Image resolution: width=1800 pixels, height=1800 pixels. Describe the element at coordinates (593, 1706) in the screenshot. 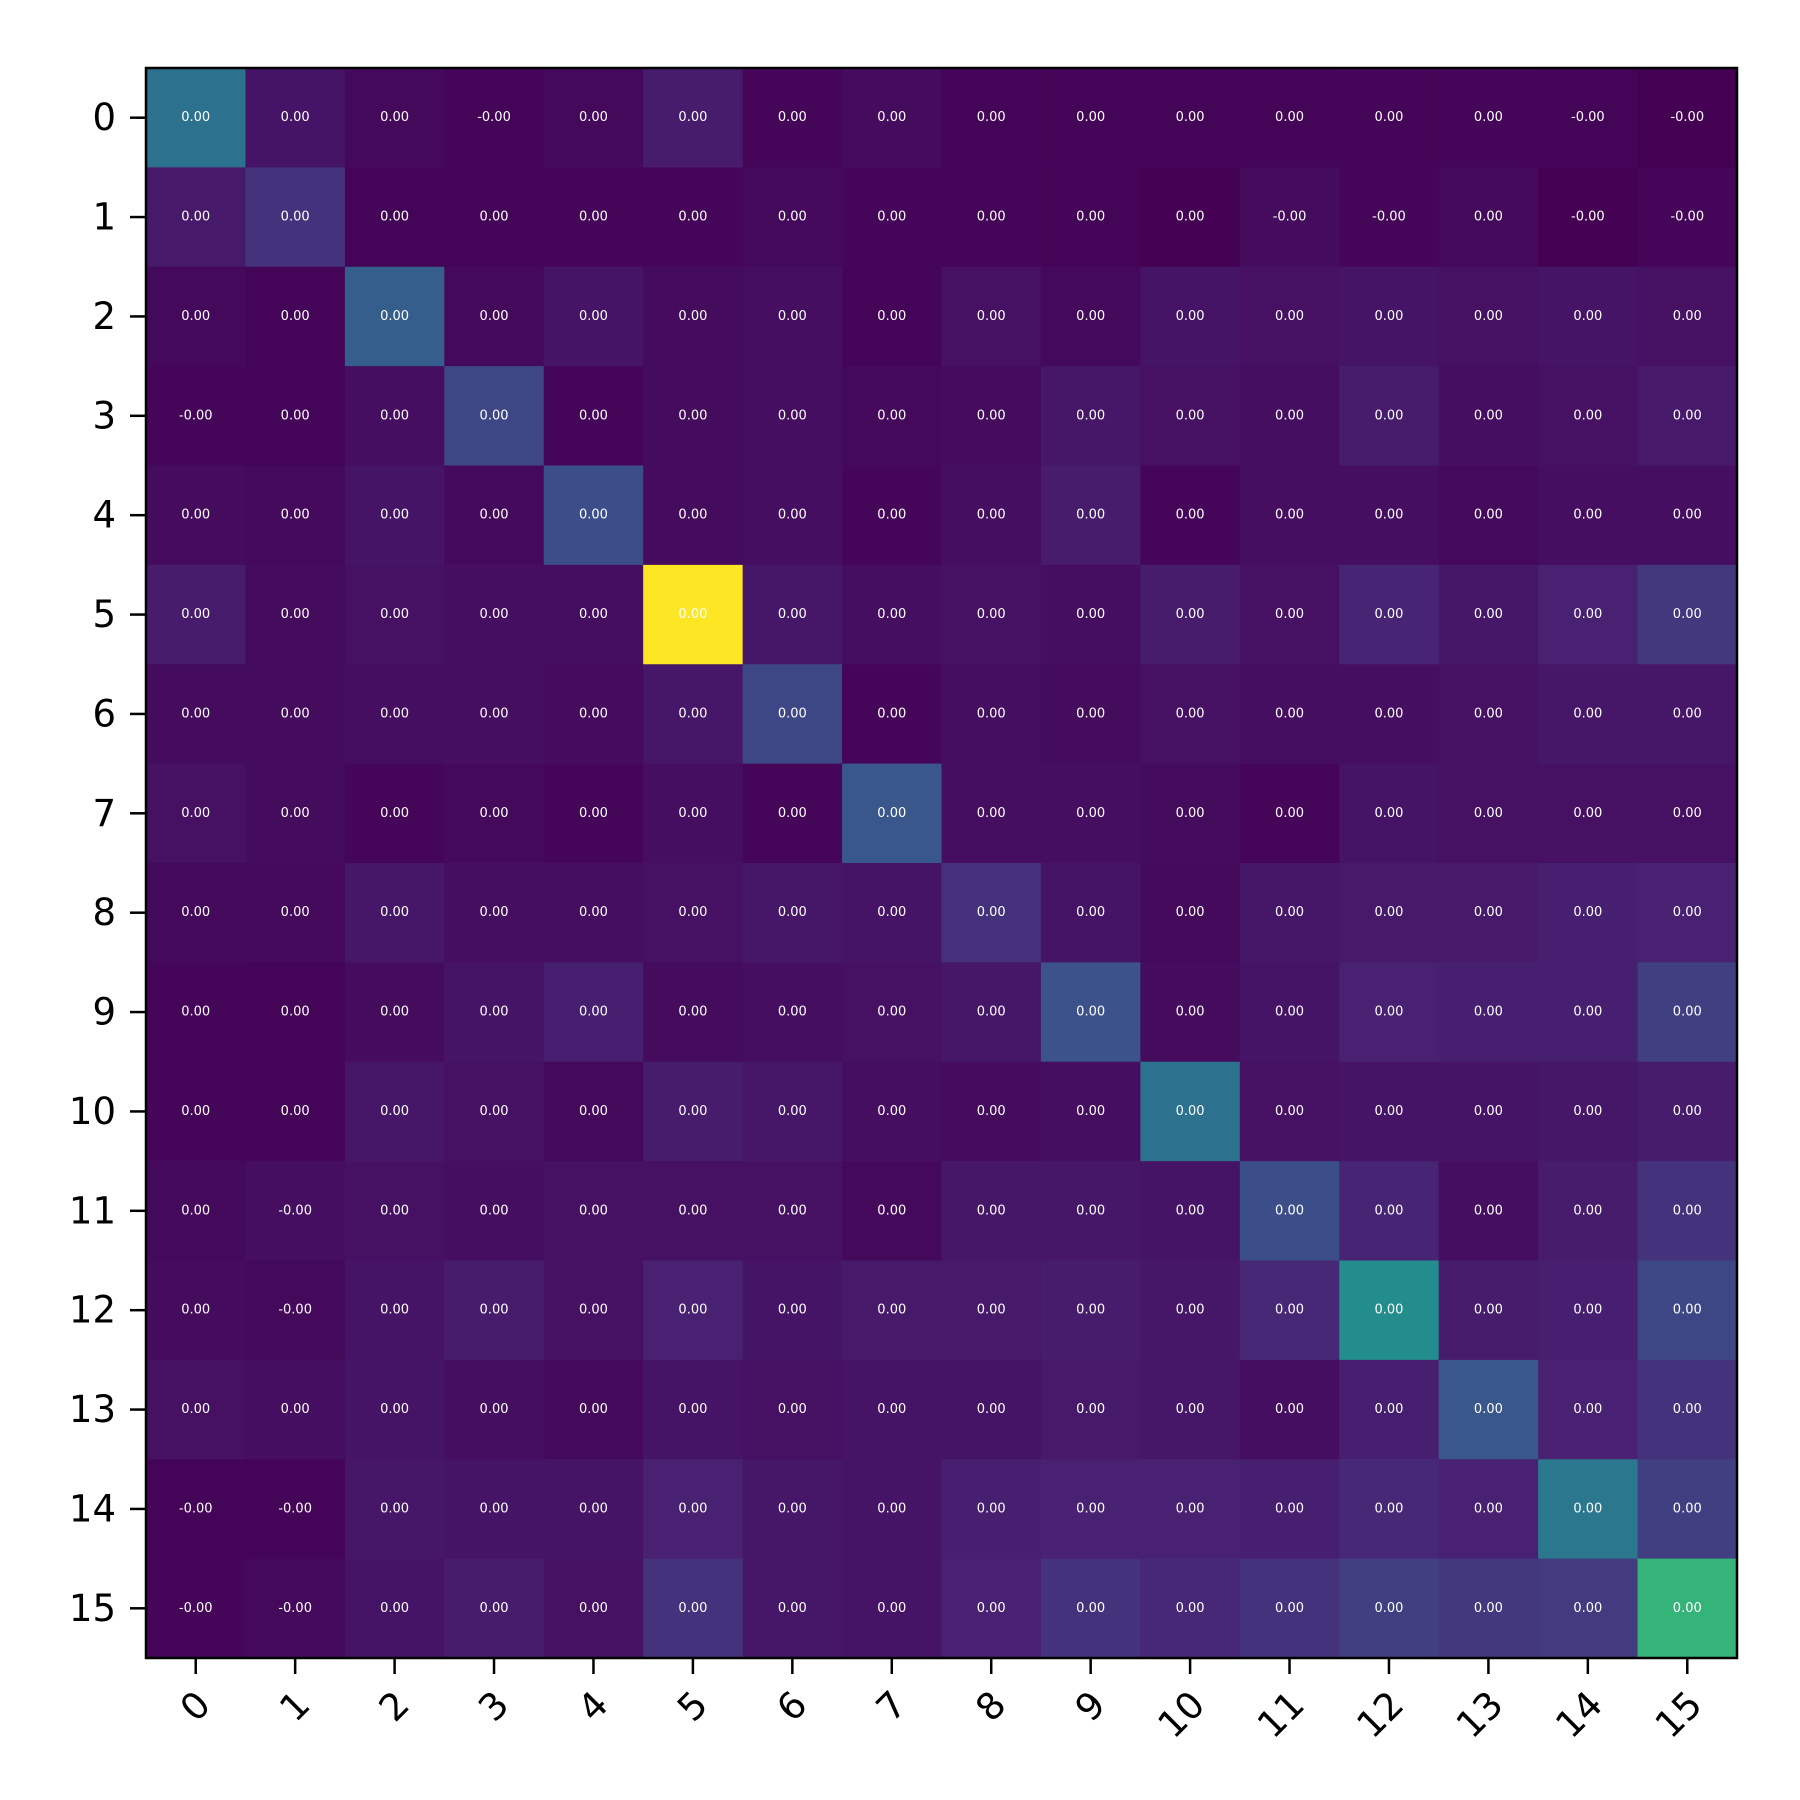

I see `x-tick-label: 4` at that location.